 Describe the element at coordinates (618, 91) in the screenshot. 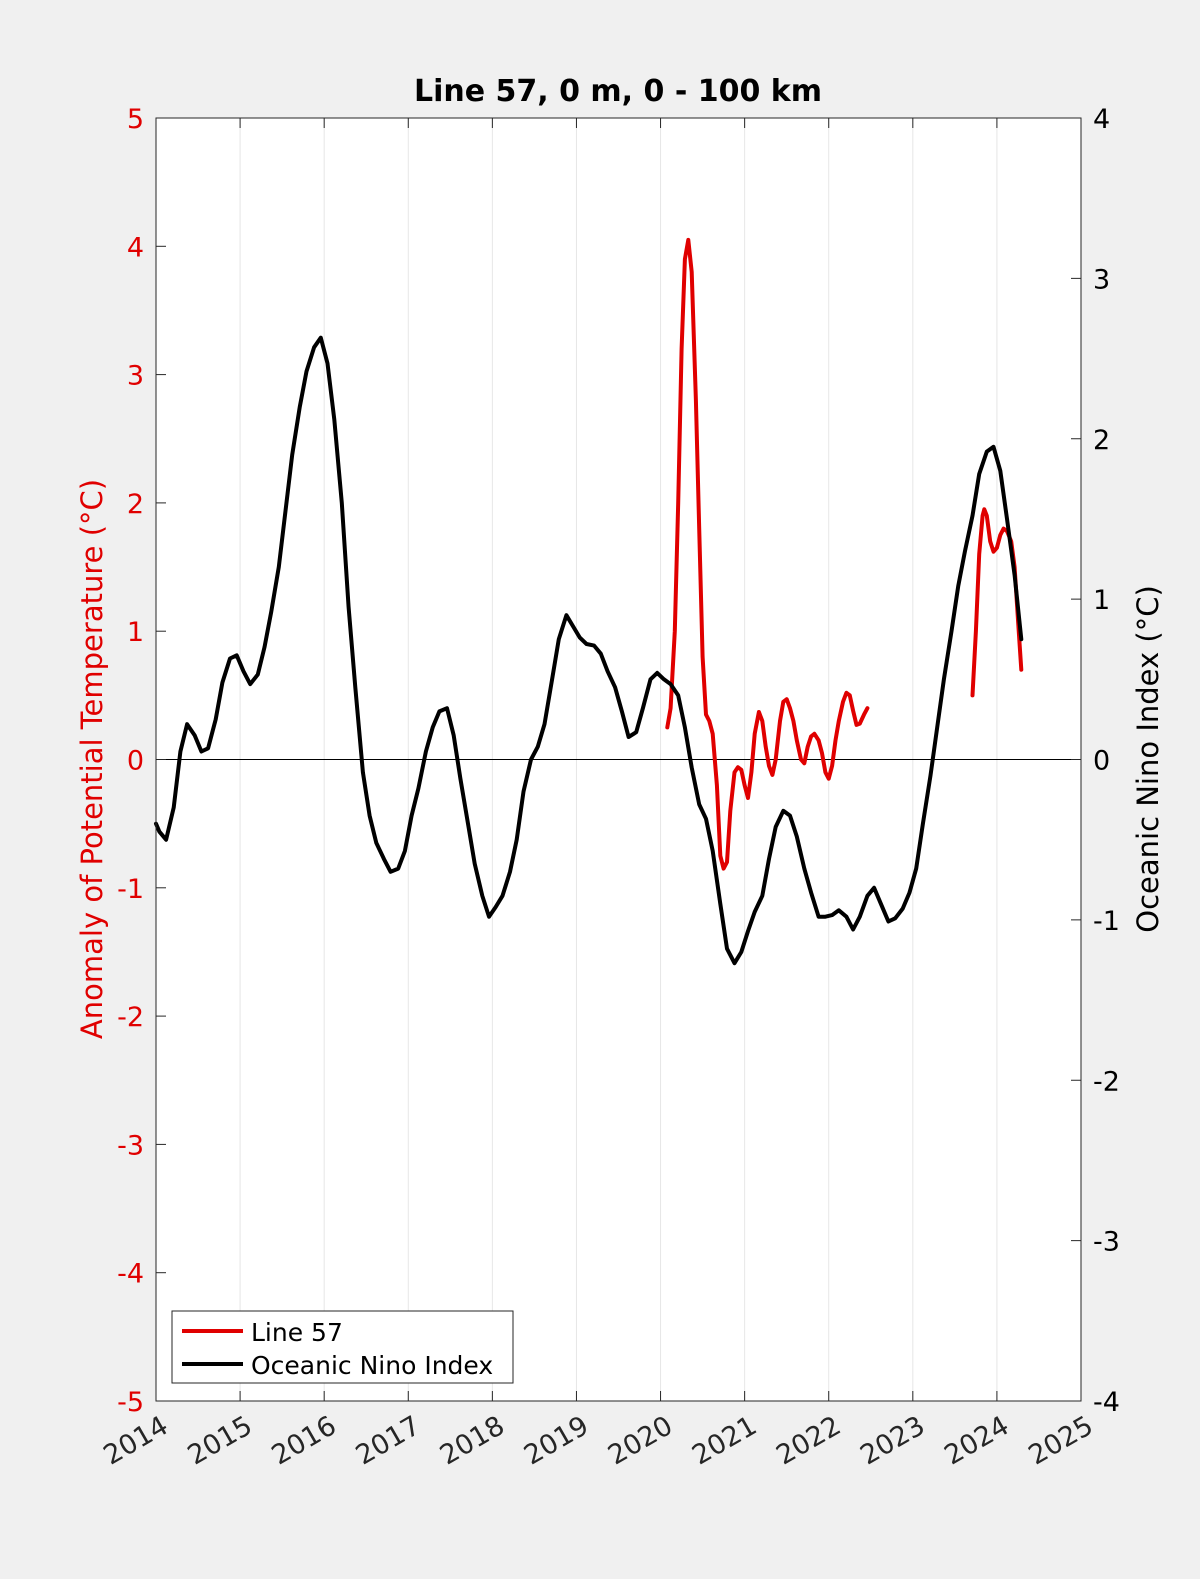

I see `chart-title: Line 57, 0 m, 0 - 100 km` at that location.